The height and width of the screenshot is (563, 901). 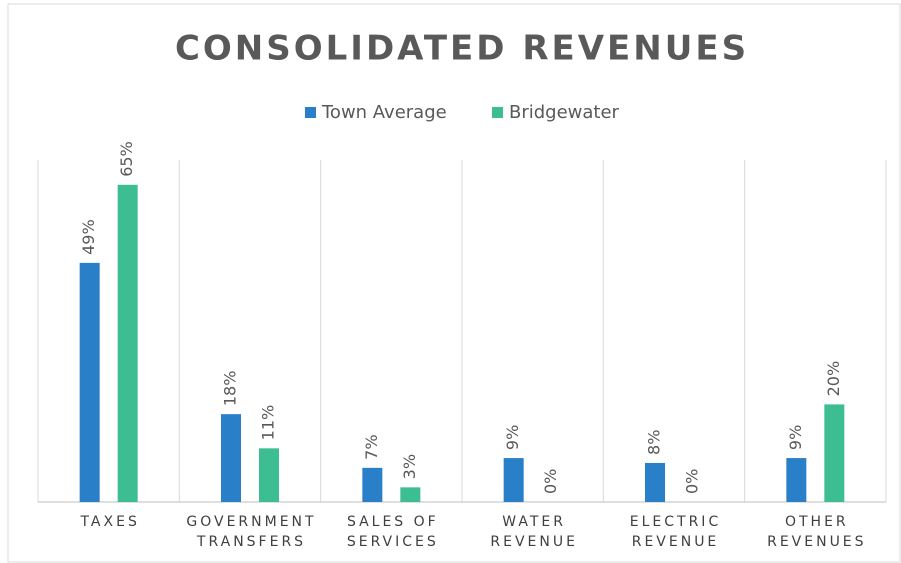 I want to click on legend-label: Bridgewater, so click(x=564, y=112).